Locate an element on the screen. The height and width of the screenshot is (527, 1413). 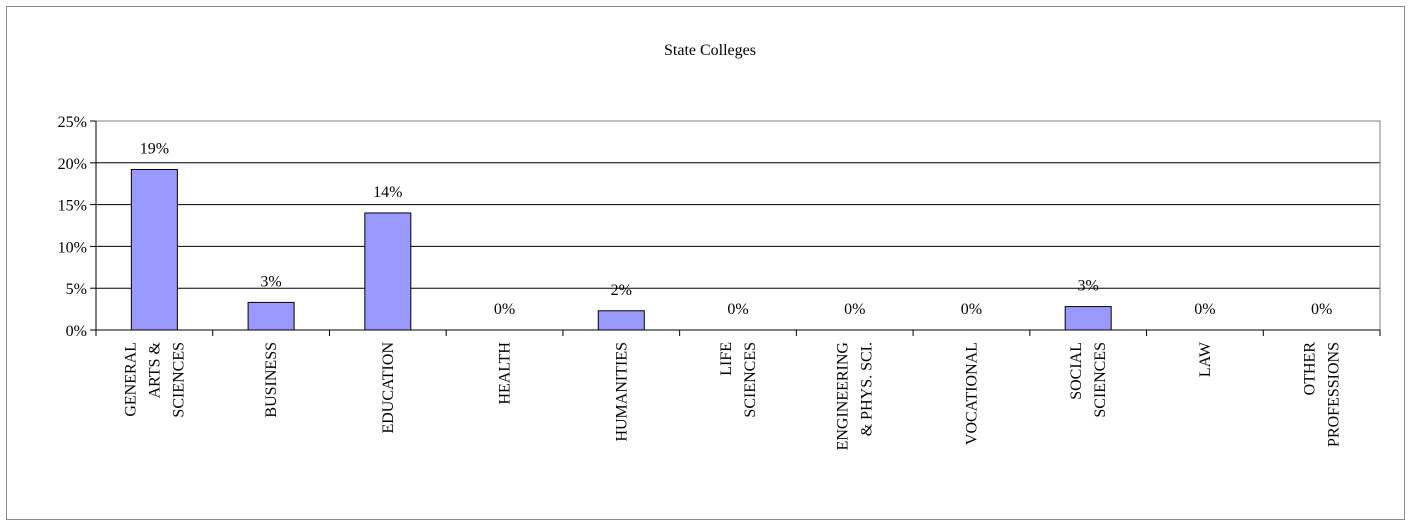
y-tick-label: 25% is located at coordinates (72, 122).